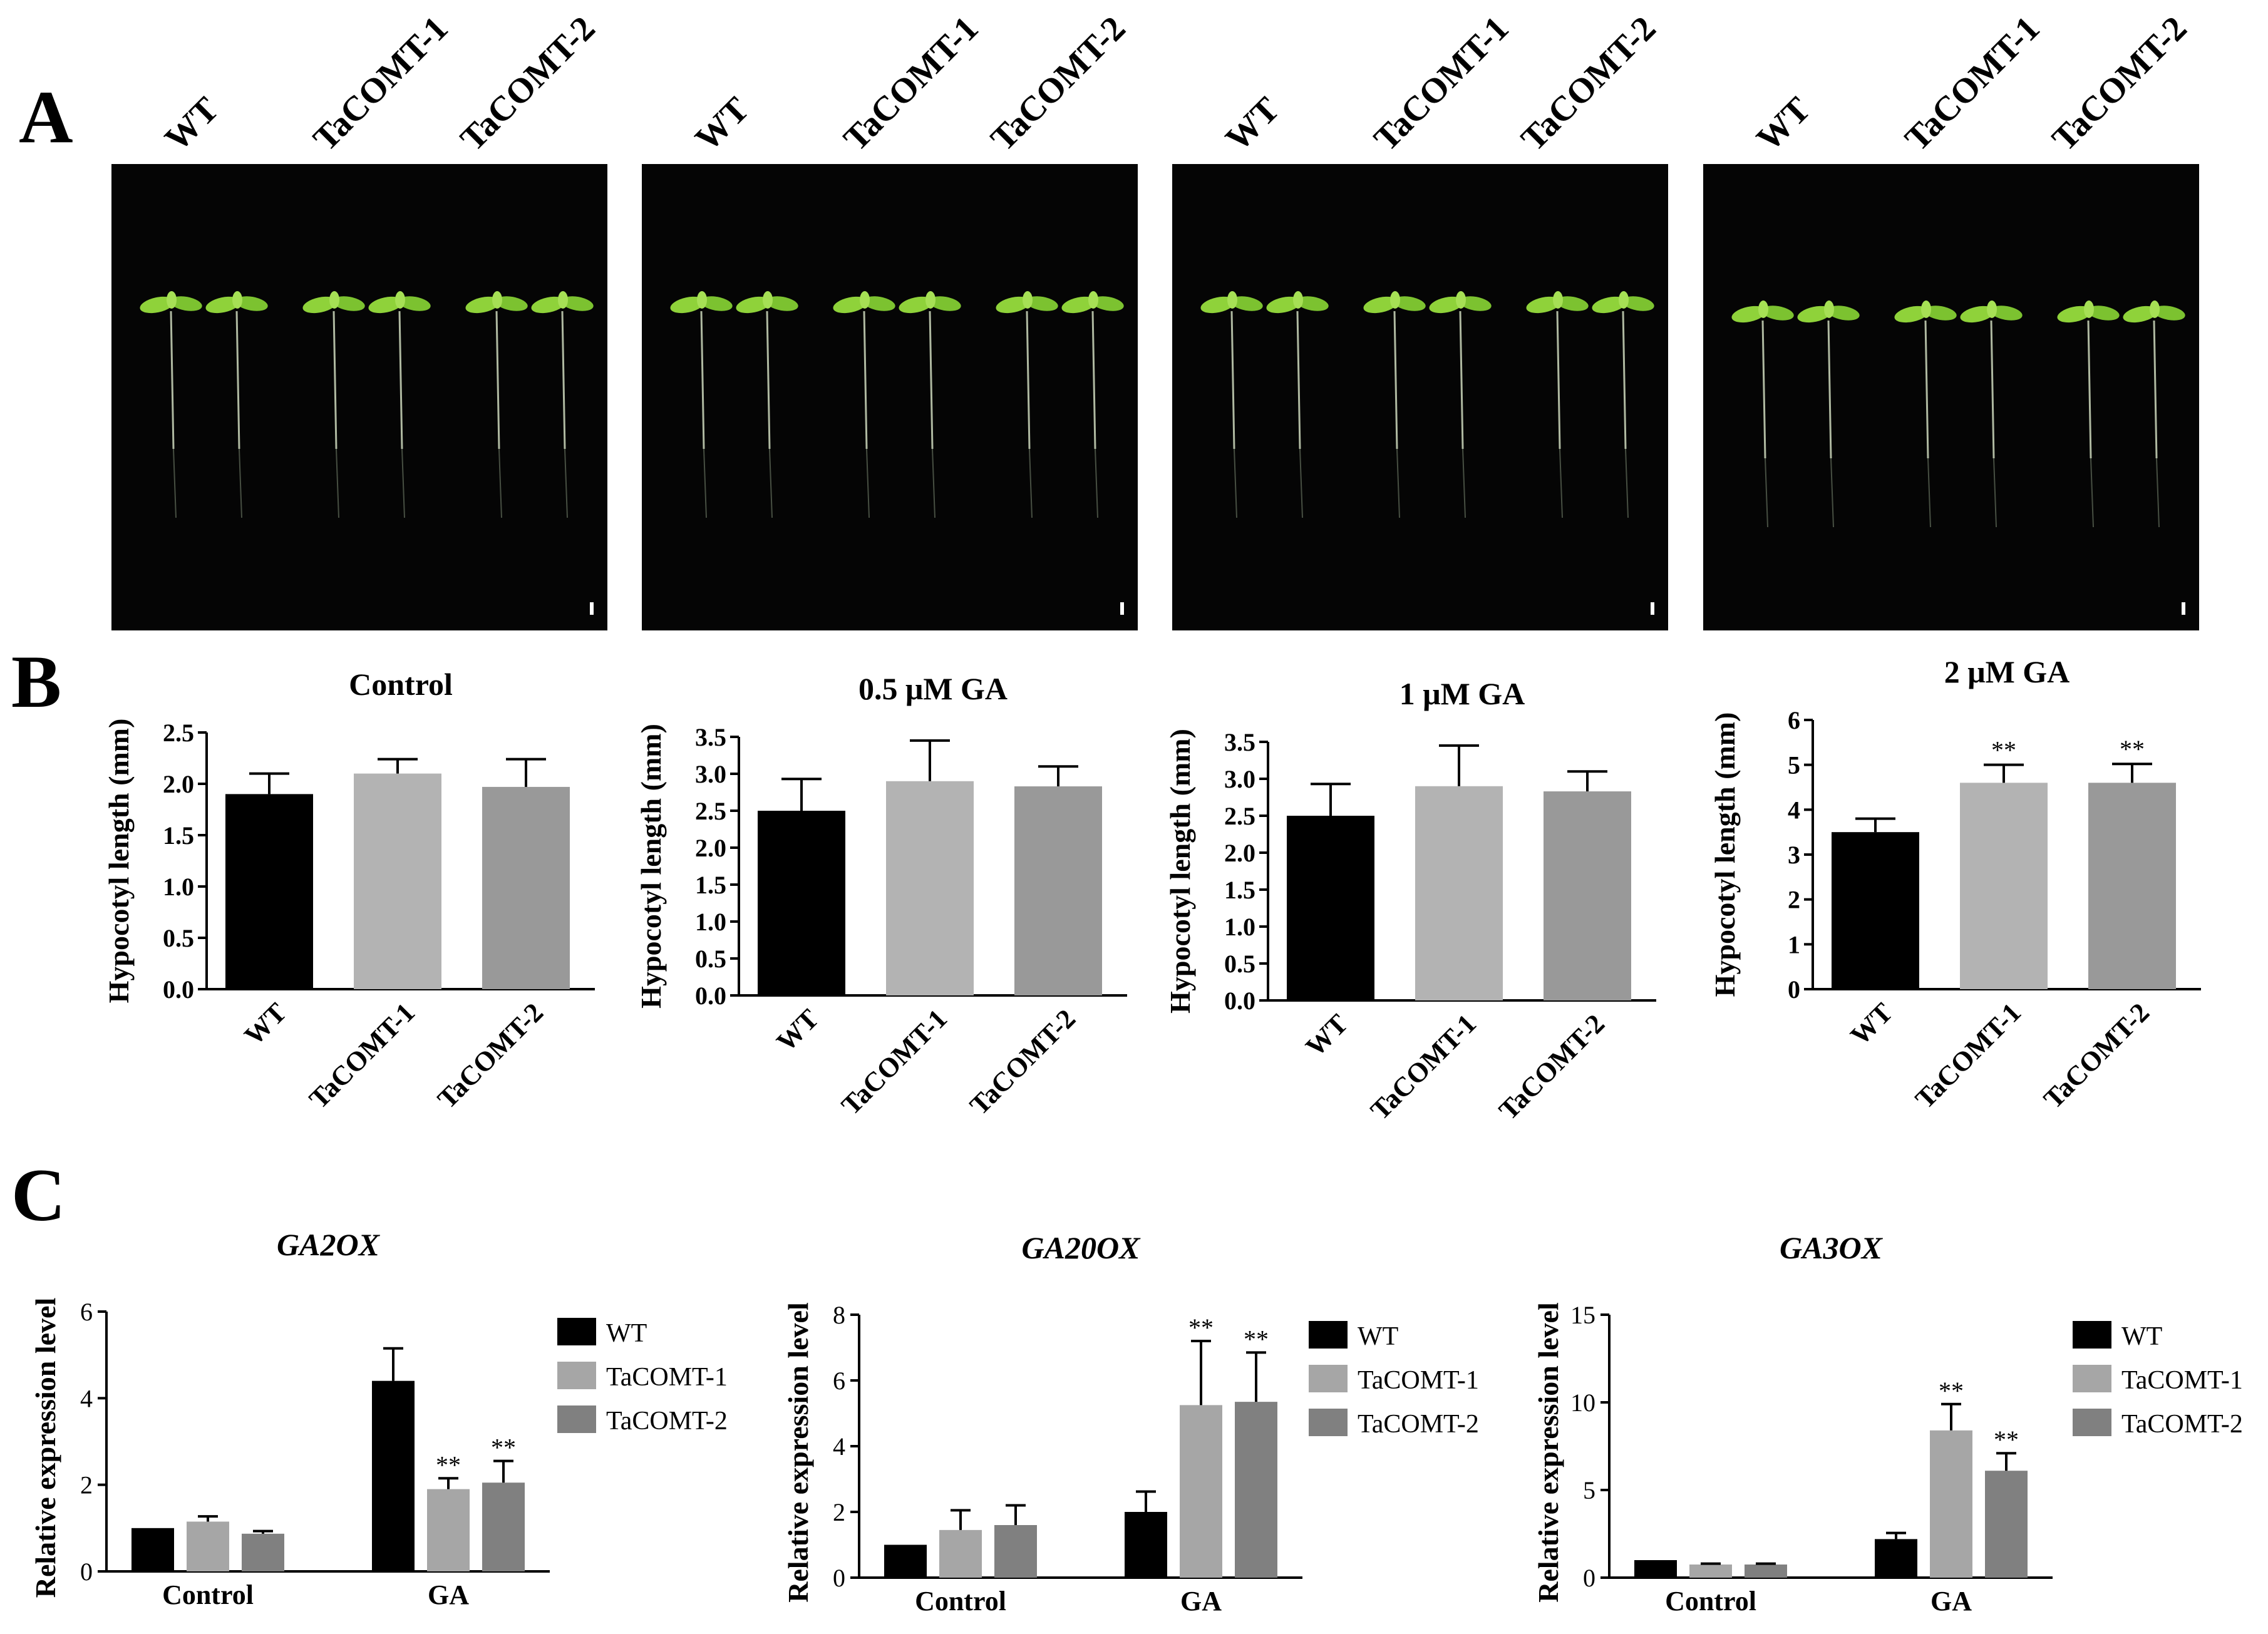  Describe the element at coordinates (1582, 1315) in the screenshot. I see `y-tick-label: 15` at that location.